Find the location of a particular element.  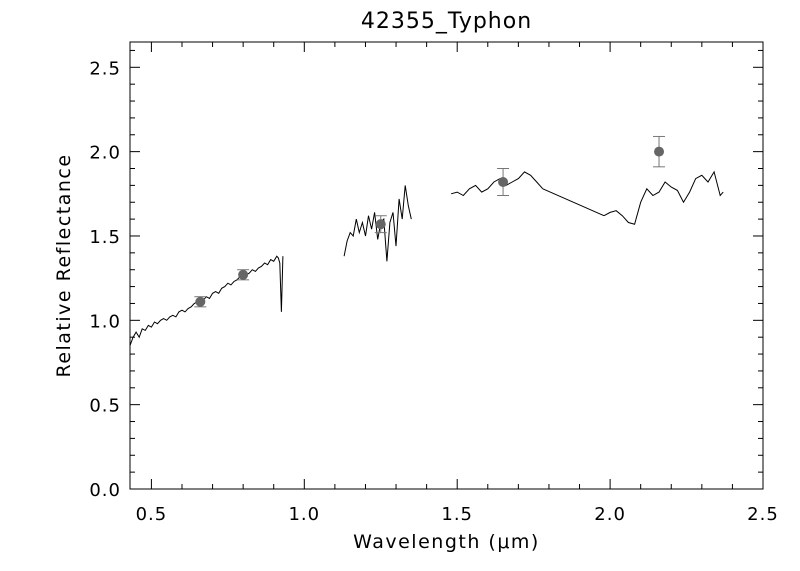

chart-title: 42355_Typhon is located at coordinates (446, 21).